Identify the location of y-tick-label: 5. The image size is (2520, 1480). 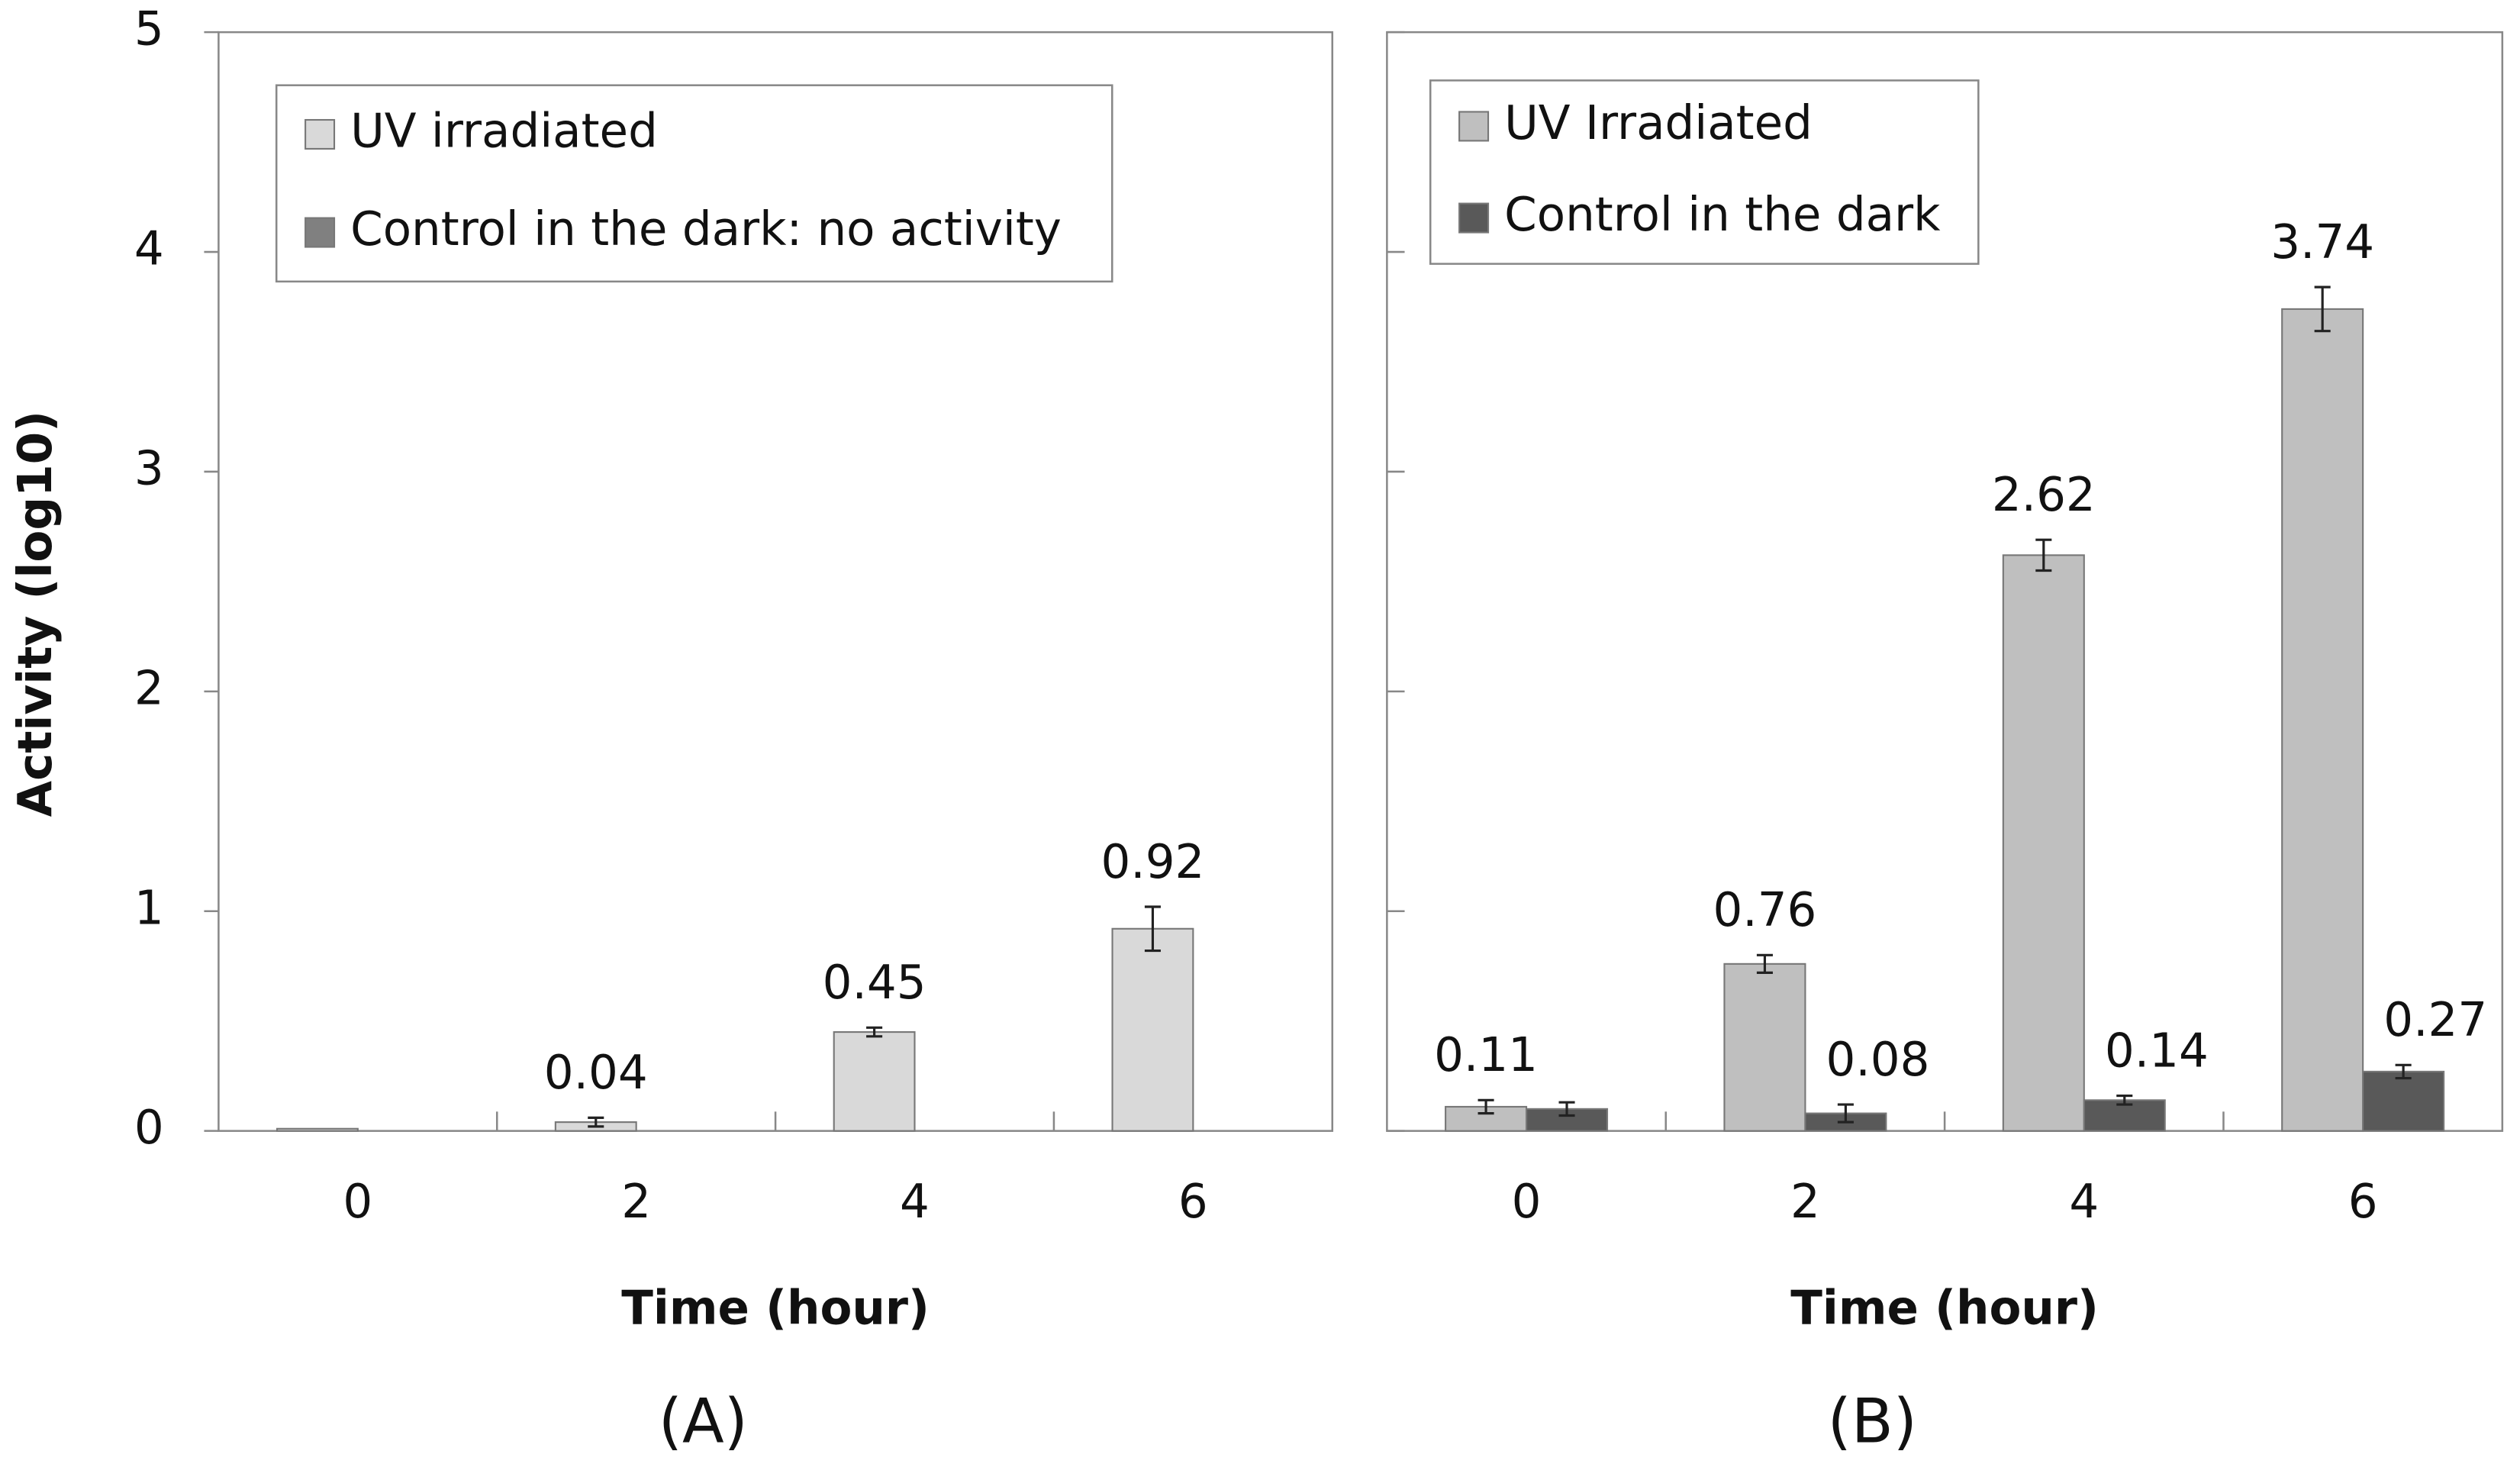
(149, 29).